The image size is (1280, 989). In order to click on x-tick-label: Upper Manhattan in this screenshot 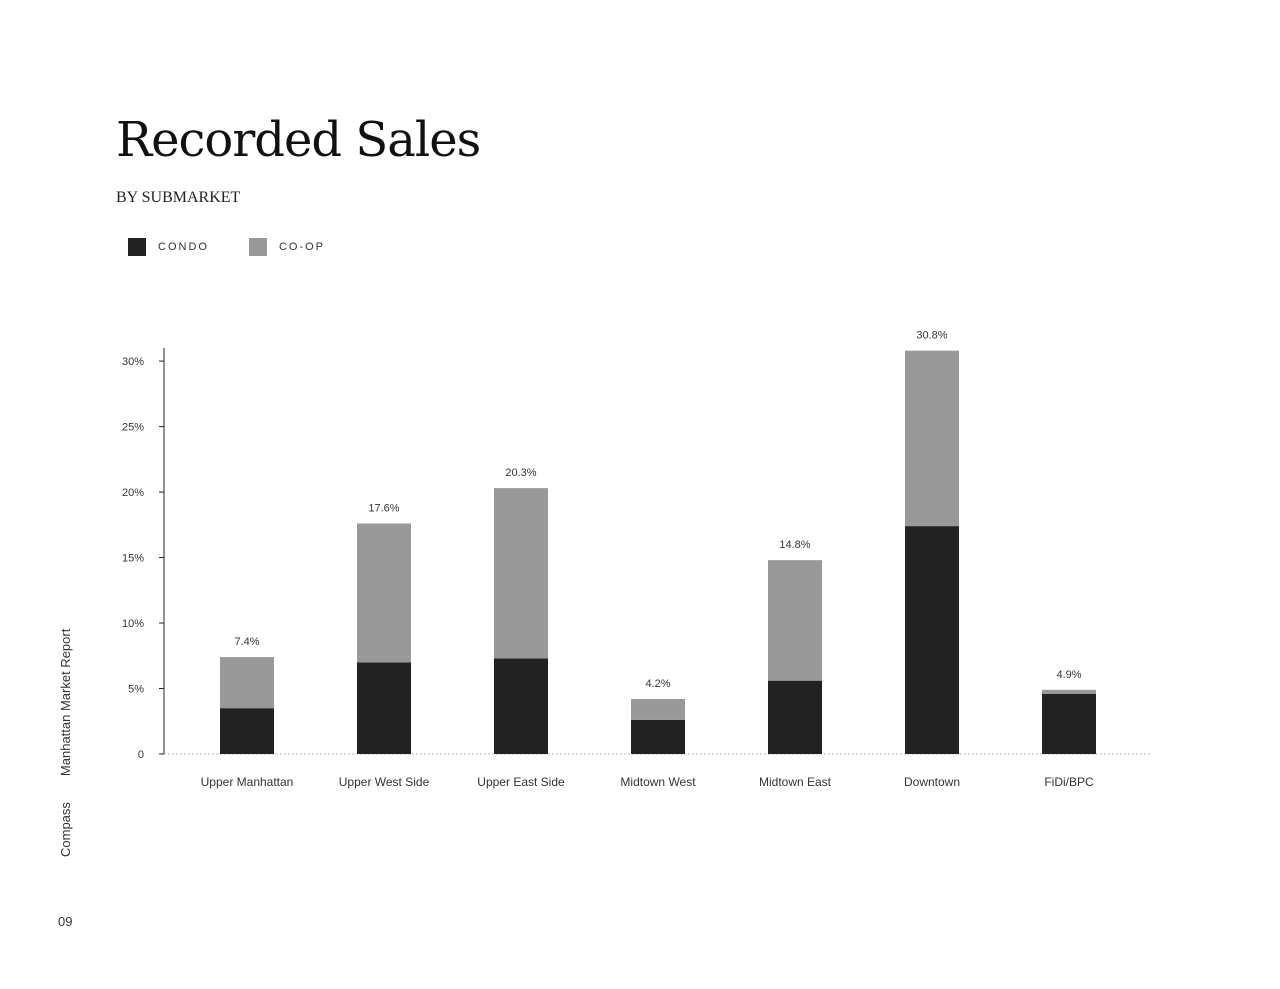, I will do `click(247, 782)`.